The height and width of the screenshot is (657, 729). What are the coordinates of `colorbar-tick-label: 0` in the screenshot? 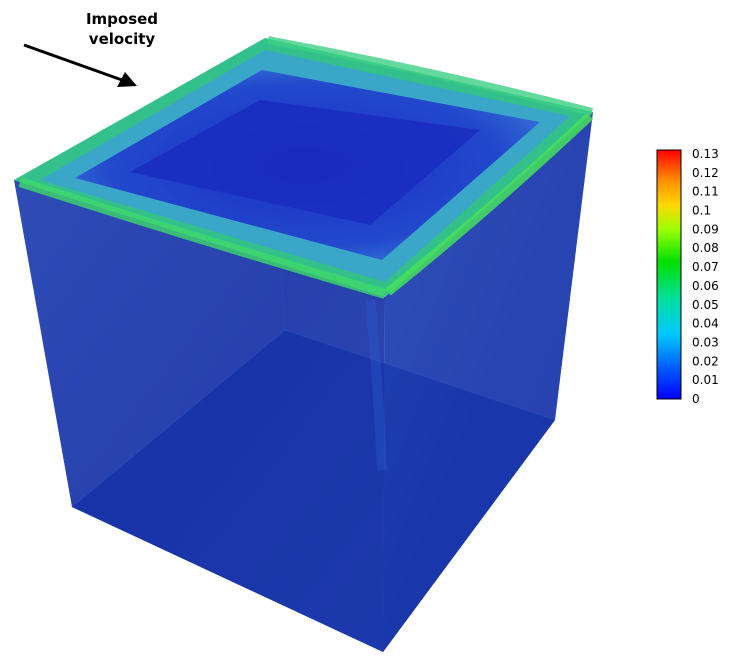 It's located at (696, 399).